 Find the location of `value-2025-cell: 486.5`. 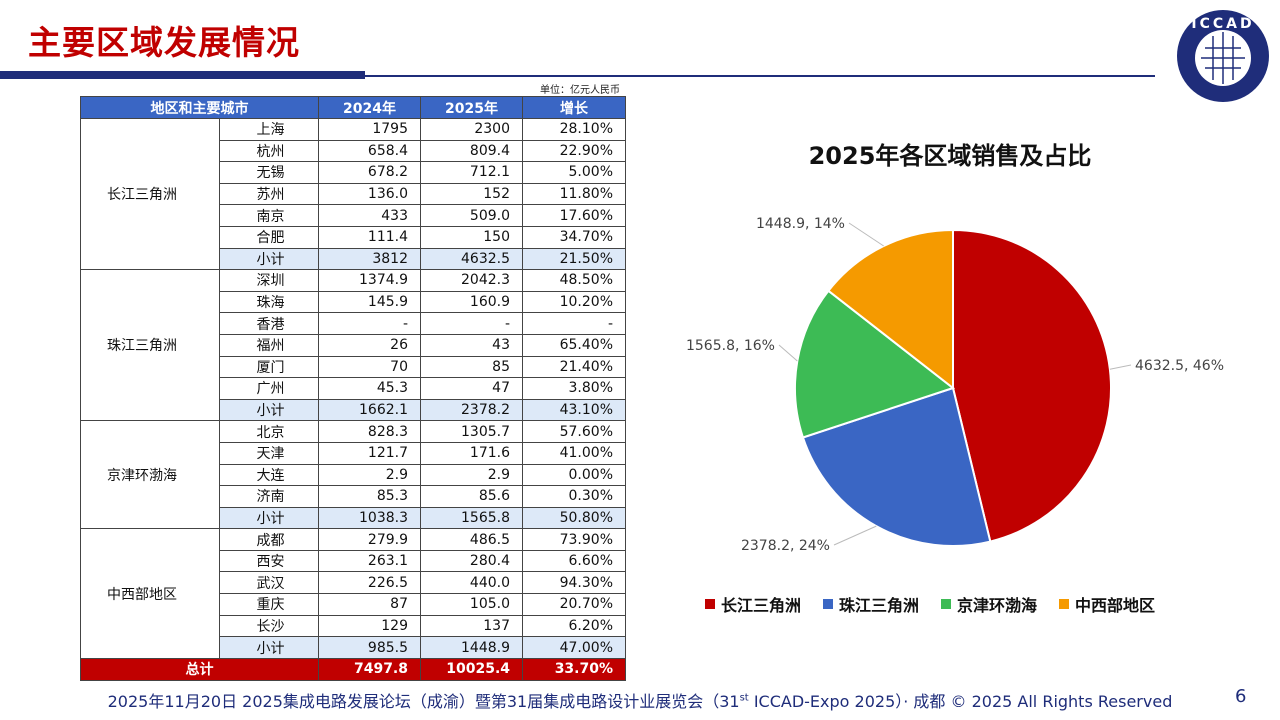

value-2025-cell: 486.5 is located at coordinates (471, 539).